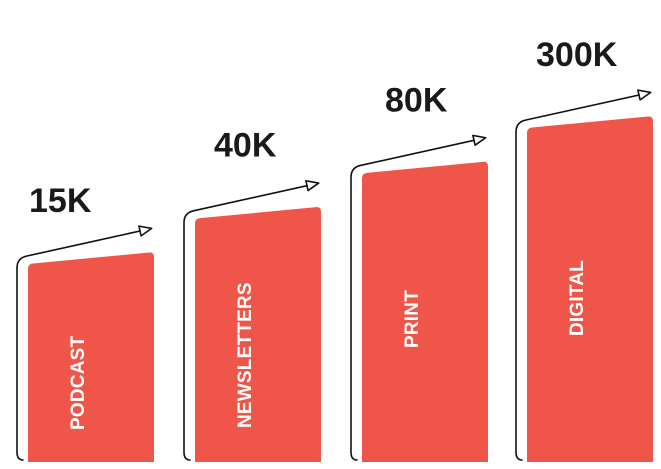  Describe the element at coordinates (412, 319) in the screenshot. I see `category-label-print: PRINT` at that location.